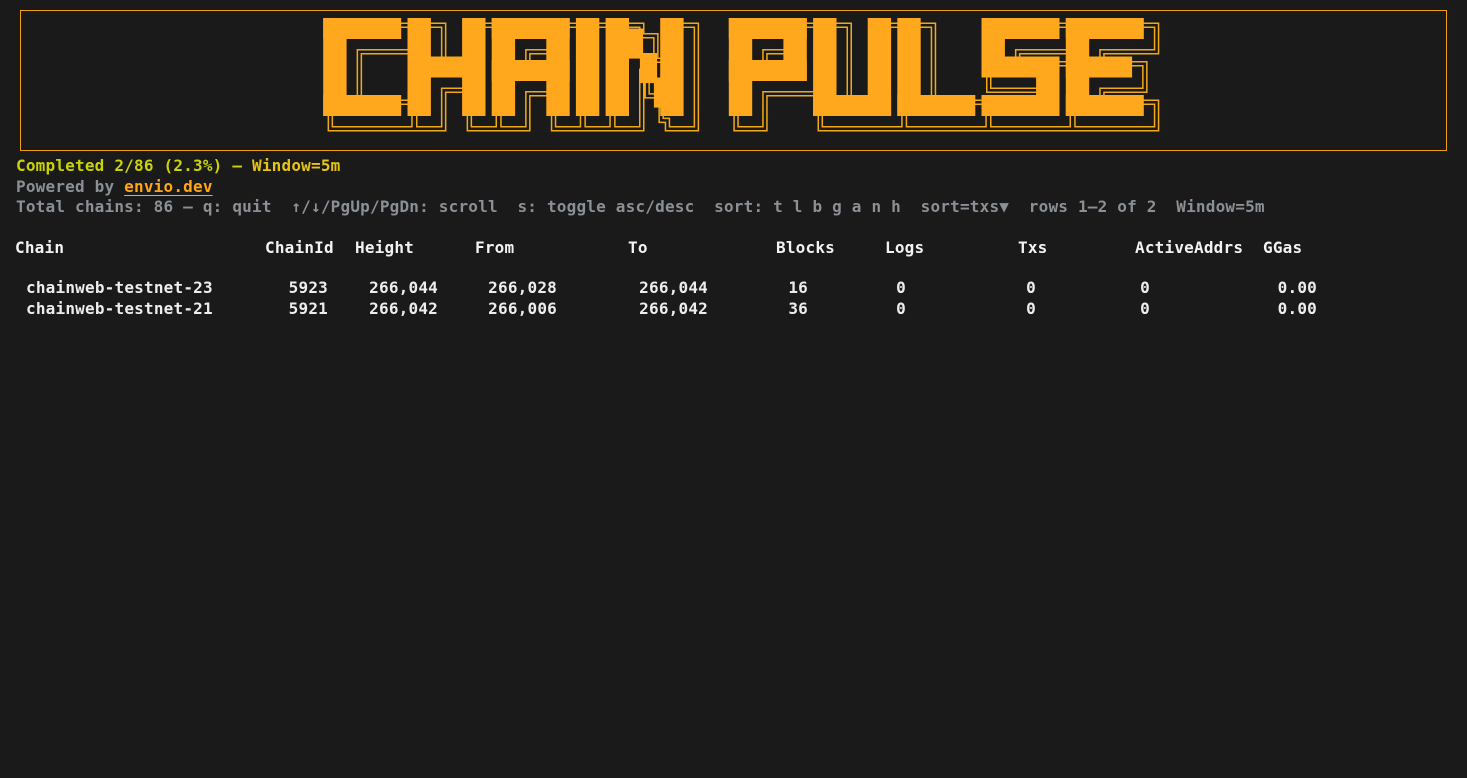  I want to click on cell-from: 266,028, so click(522, 287).